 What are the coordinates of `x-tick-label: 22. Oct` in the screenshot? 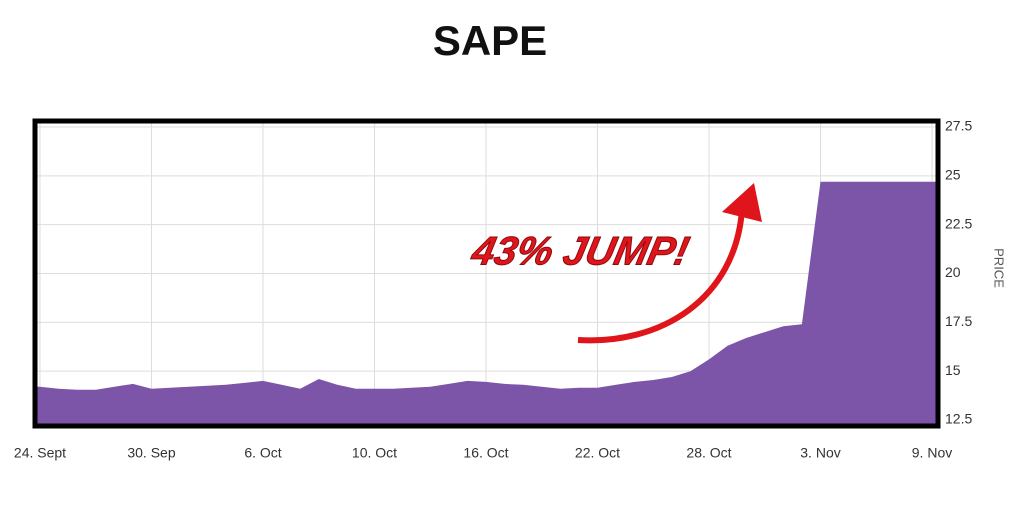 It's located at (597, 453).